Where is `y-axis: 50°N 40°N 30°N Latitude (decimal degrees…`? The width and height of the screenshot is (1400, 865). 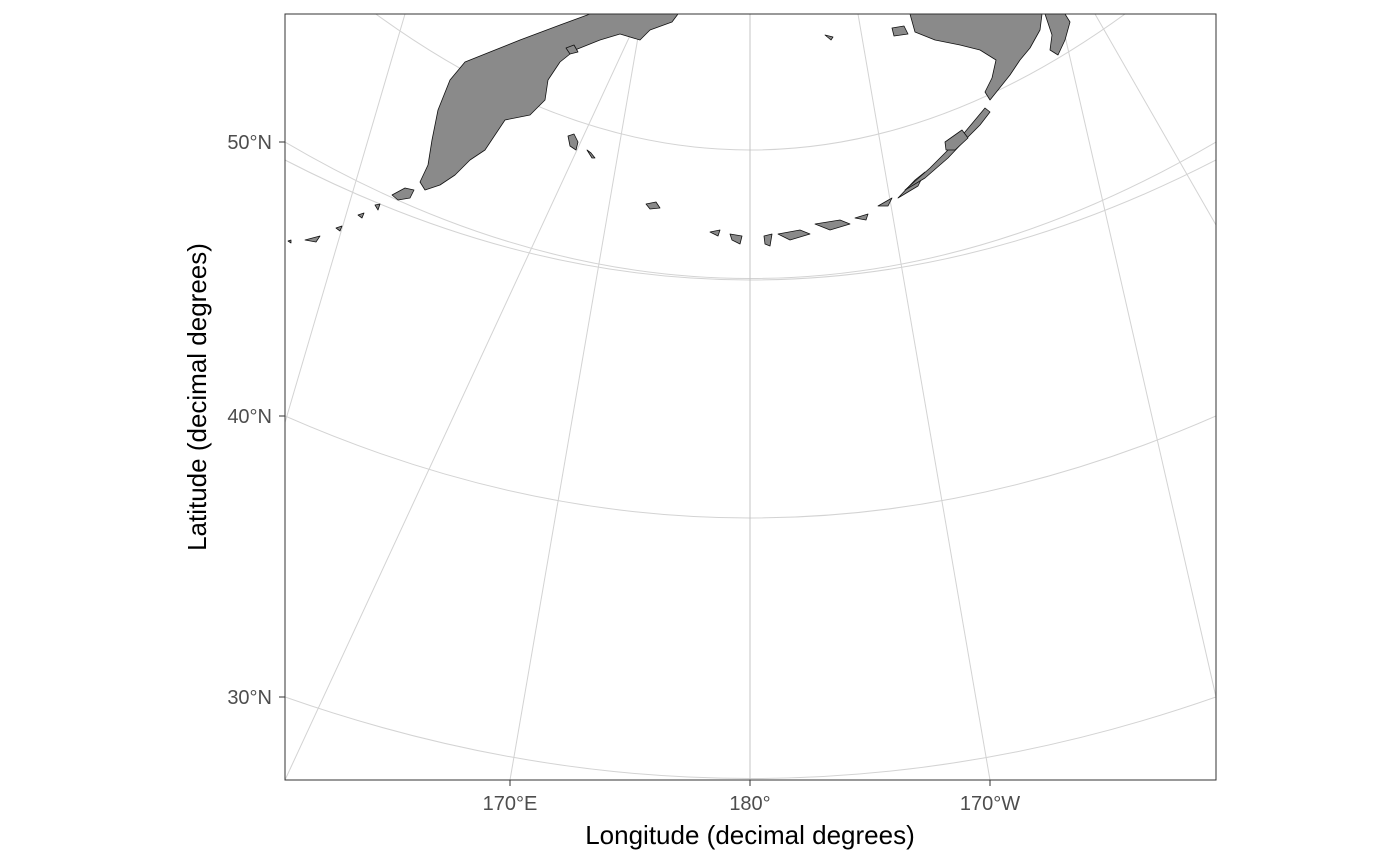
y-axis: 50°N 40°N 30°N Latitude (decimal degrees… is located at coordinates (233, 420).